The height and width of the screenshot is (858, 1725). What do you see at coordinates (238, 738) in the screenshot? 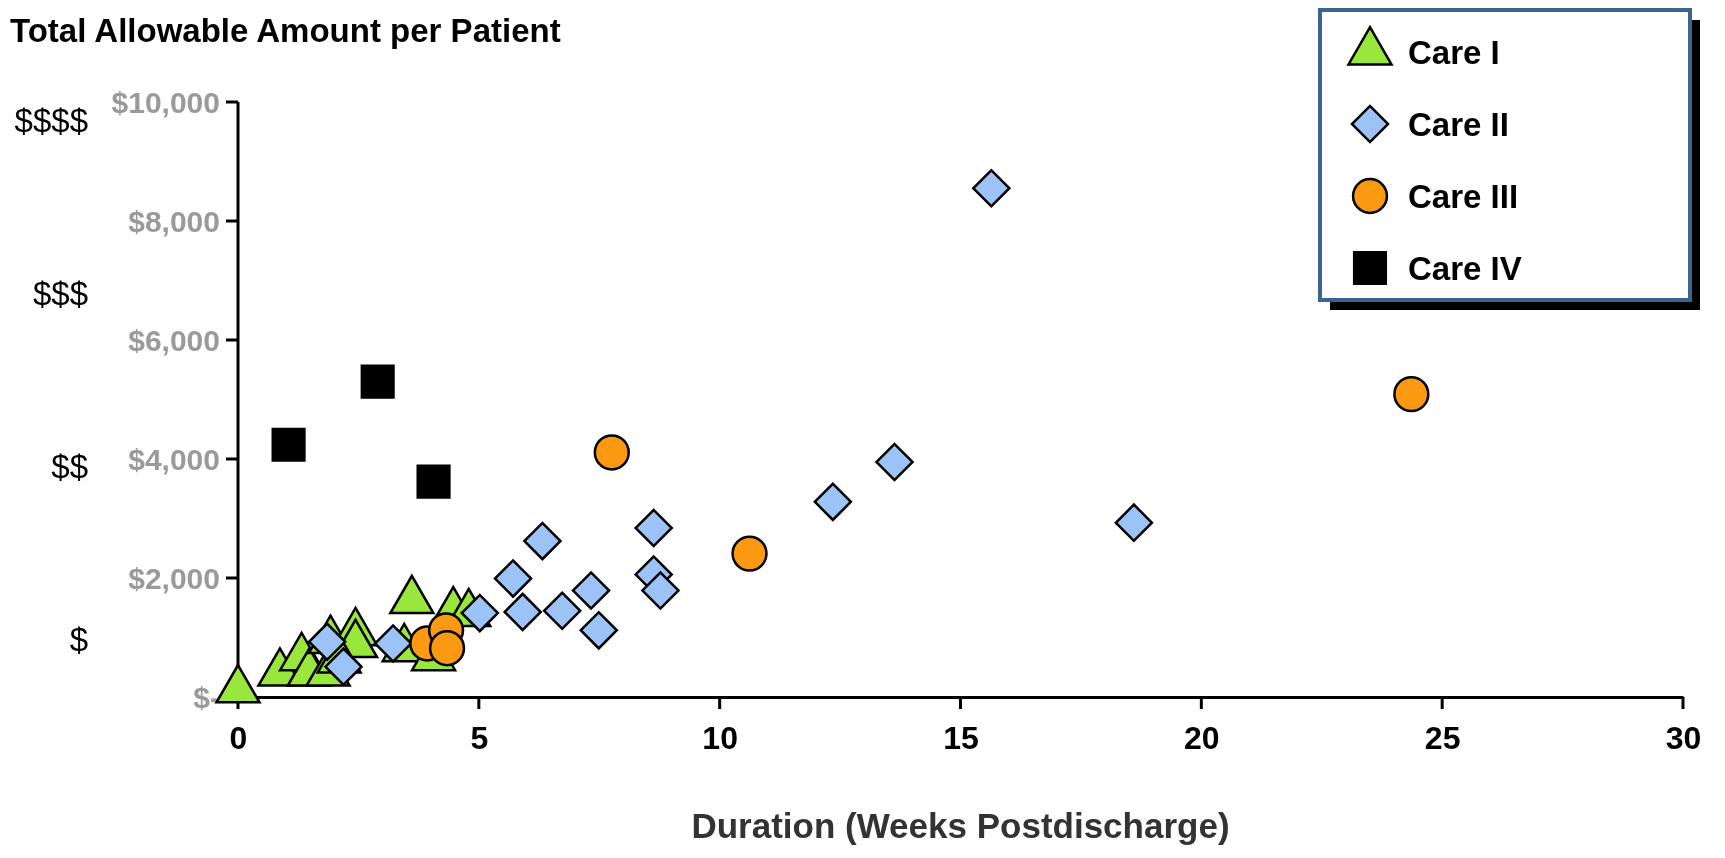
I see `x-tick-label: 0` at bounding box center [238, 738].